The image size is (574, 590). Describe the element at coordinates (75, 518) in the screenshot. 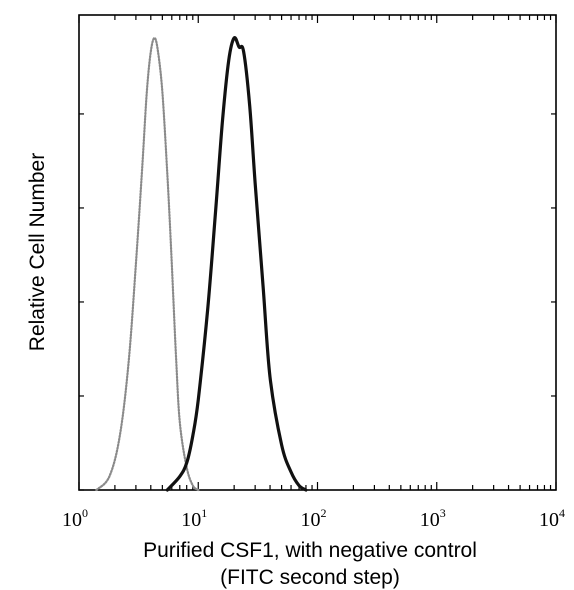

I see `x-tick-label: 10⁰` at that location.